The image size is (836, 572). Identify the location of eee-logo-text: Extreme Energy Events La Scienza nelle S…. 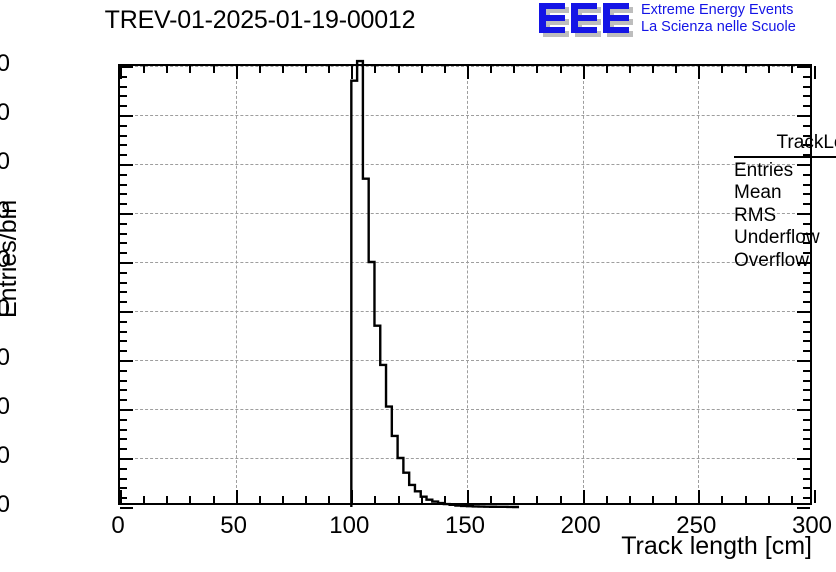
(738, 19).